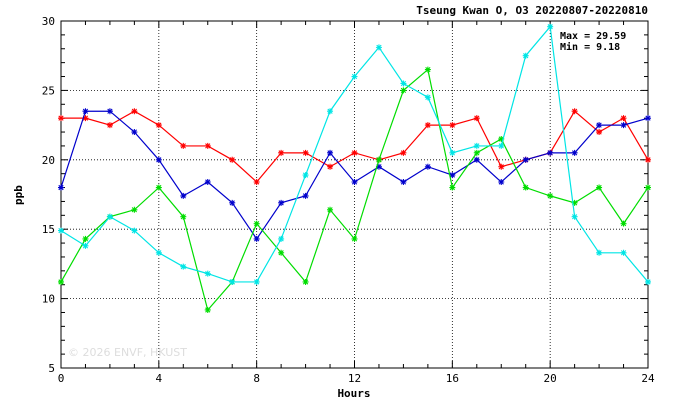 The height and width of the screenshot is (409, 674). Describe the element at coordinates (593, 36) in the screenshot. I see `stat-max: Max = 29.59` at that location.